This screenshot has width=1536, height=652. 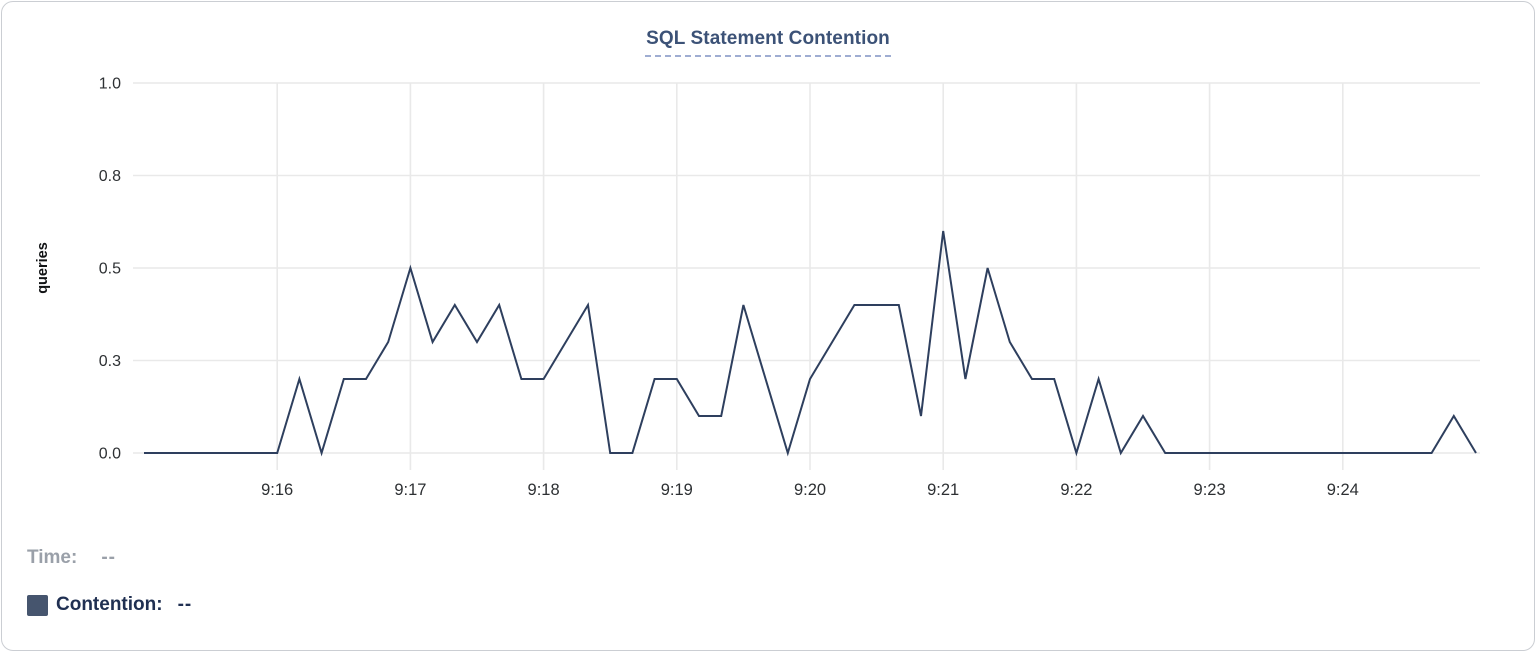 What do you see at coordinates (110, 454) in the screenshot?
I see `y-tick-label: 0.0` at bounding box center [110, 454].